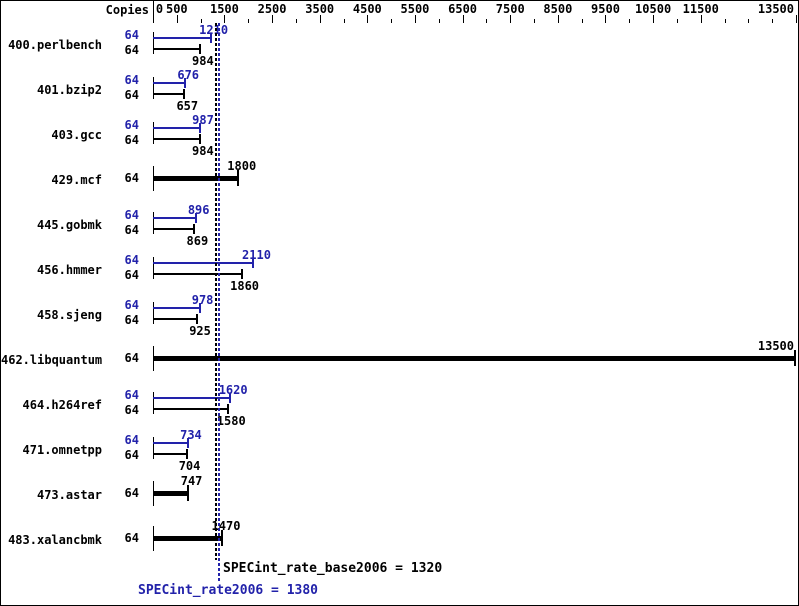 This screenshot has height=606, width=799. What do you see at coordinates (62, 450) in the screenshot?
I see `benchmark-label: 471.omnetpp` at bounding box center [62, 450].